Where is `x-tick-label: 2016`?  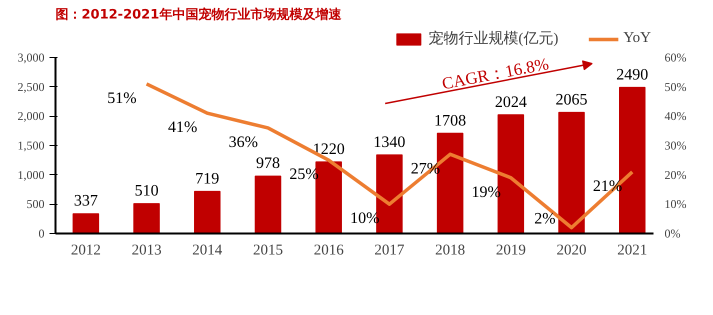 x-tick-label: 2016 is located at coordinates (329, 250).